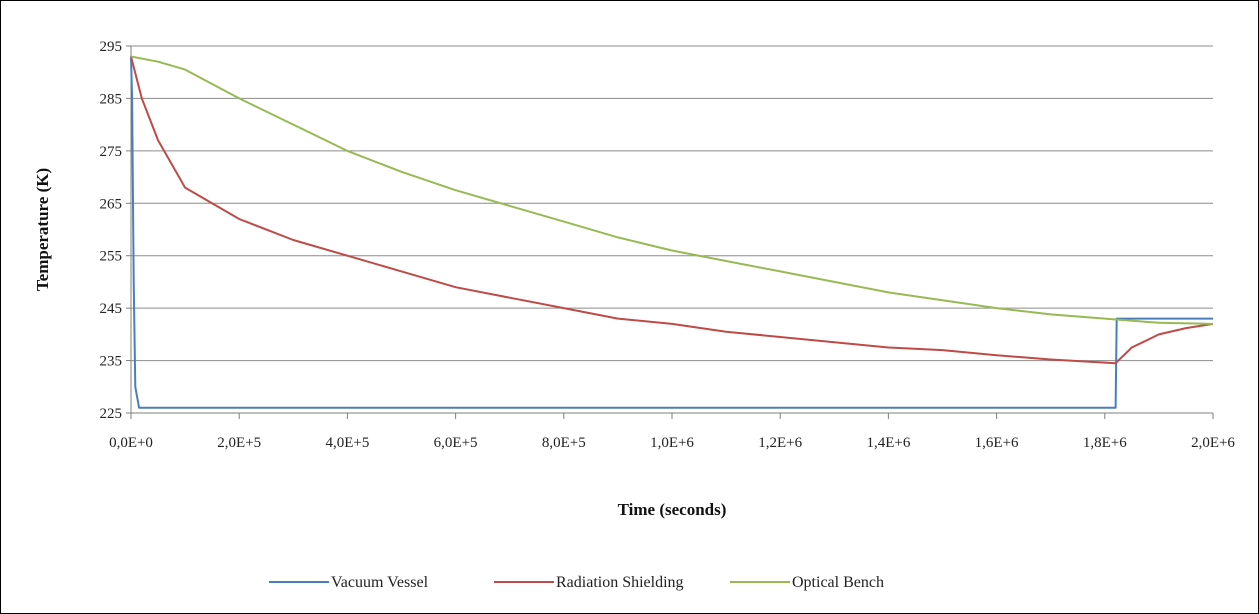 The image size is (1259, 614). Describe the element at coordinates (347, 443) in the screenshot. I see `x-tick-label: 4,0E+5` at that location.